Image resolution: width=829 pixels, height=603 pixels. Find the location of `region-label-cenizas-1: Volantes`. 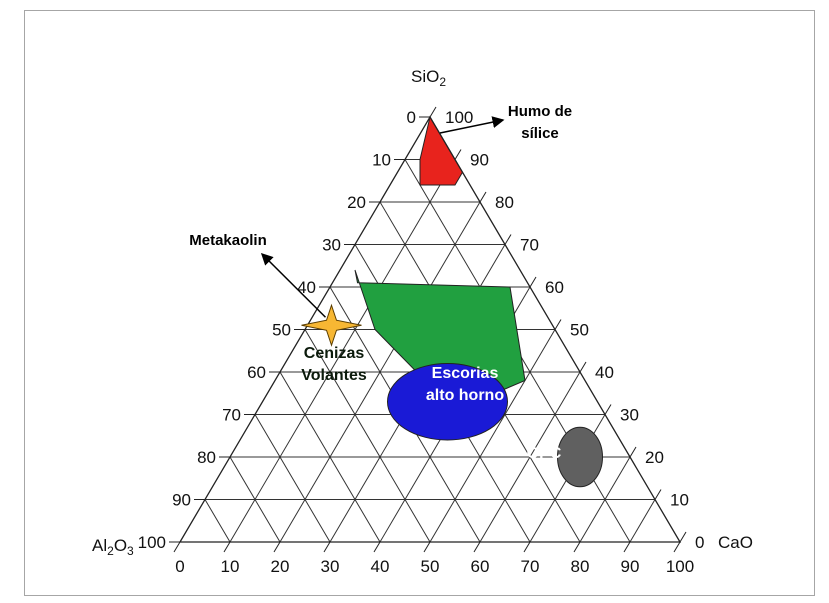

region-label-cenizas-1: Volantes is located at coordinates (334, 375).